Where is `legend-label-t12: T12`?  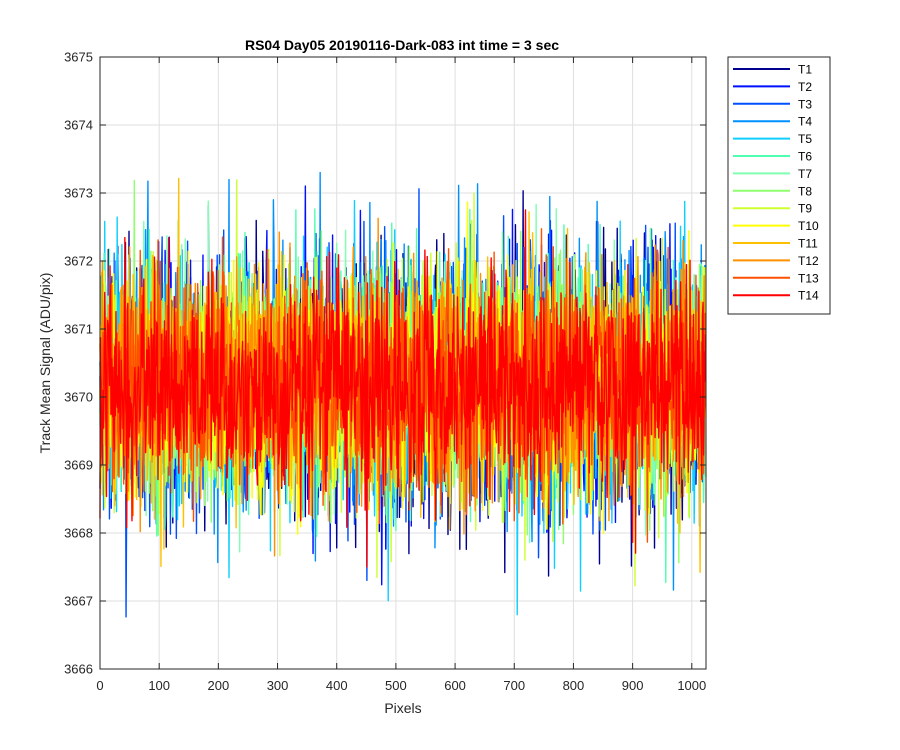
legend-label-t12: T12 is located at coordinates (808, 261).